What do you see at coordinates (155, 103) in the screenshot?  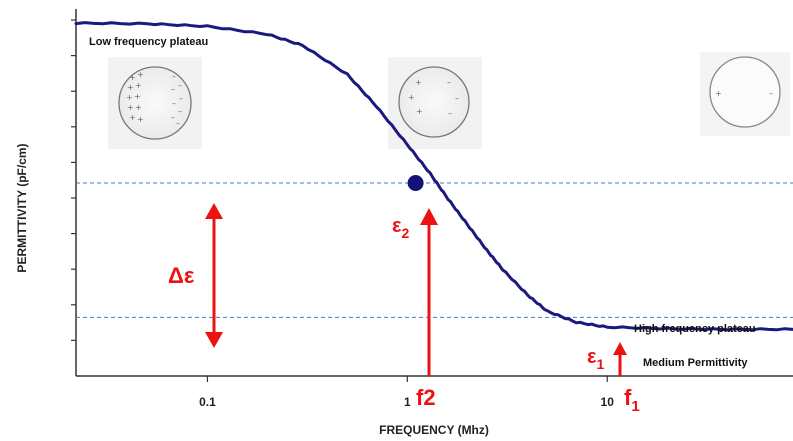 I see `cell-diagram-low: + ++ ++ + + ++ + ––– ––– ––` at bounding box center [155, 103].